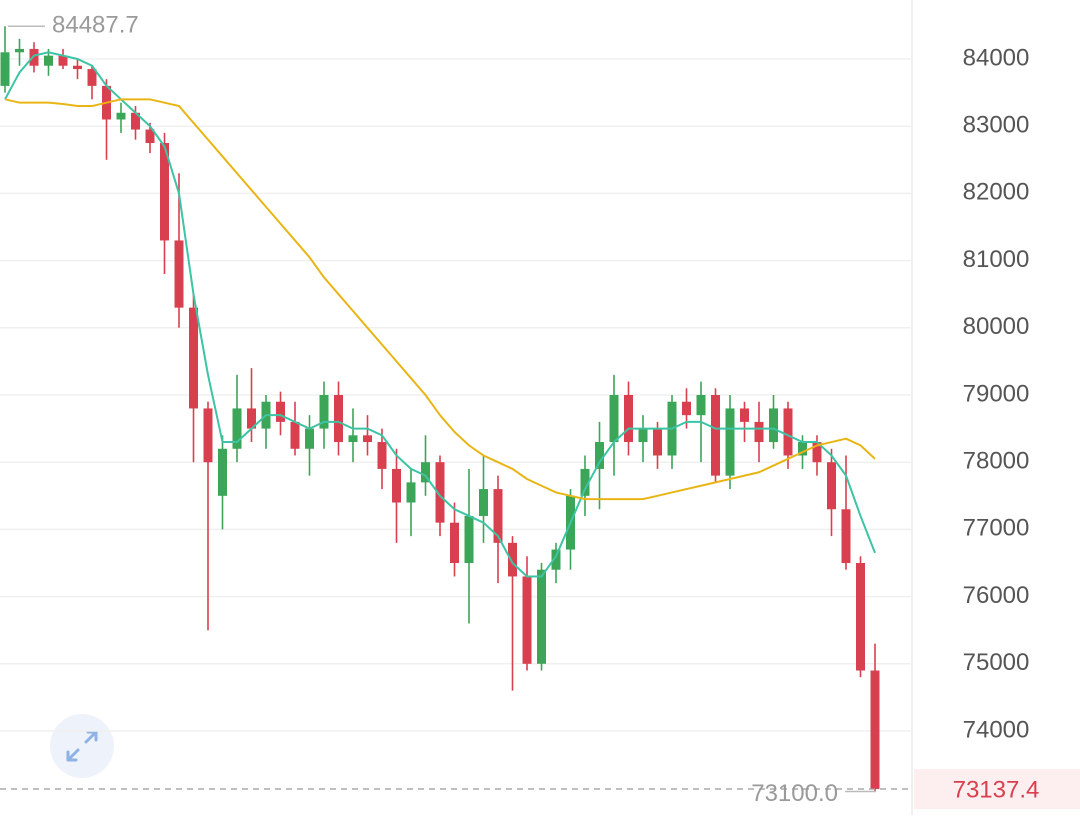 The image size is (1080, 820). Describe the element at coordinates (996, 461) in the screenshot. I see `y-tick-label: 78000` at that location.